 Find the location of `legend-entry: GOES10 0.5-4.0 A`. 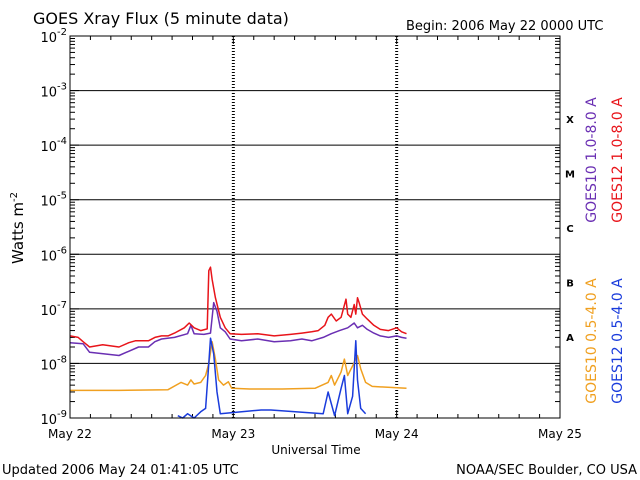

legend-entry: GOES10 0.5-4.0 A is located at coordinates (592, 341).